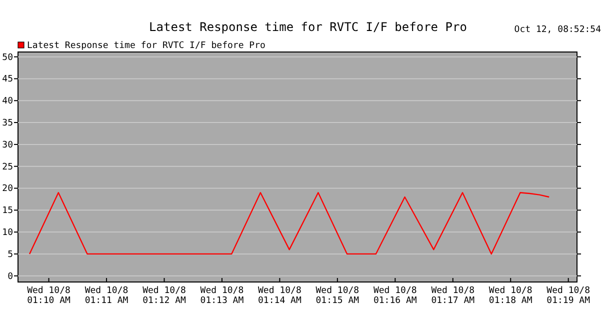 The image size is (616, 333). Describe the element at coordinates (7, 79) in the screenshot. I see `y-tick-label: 45` at that location.